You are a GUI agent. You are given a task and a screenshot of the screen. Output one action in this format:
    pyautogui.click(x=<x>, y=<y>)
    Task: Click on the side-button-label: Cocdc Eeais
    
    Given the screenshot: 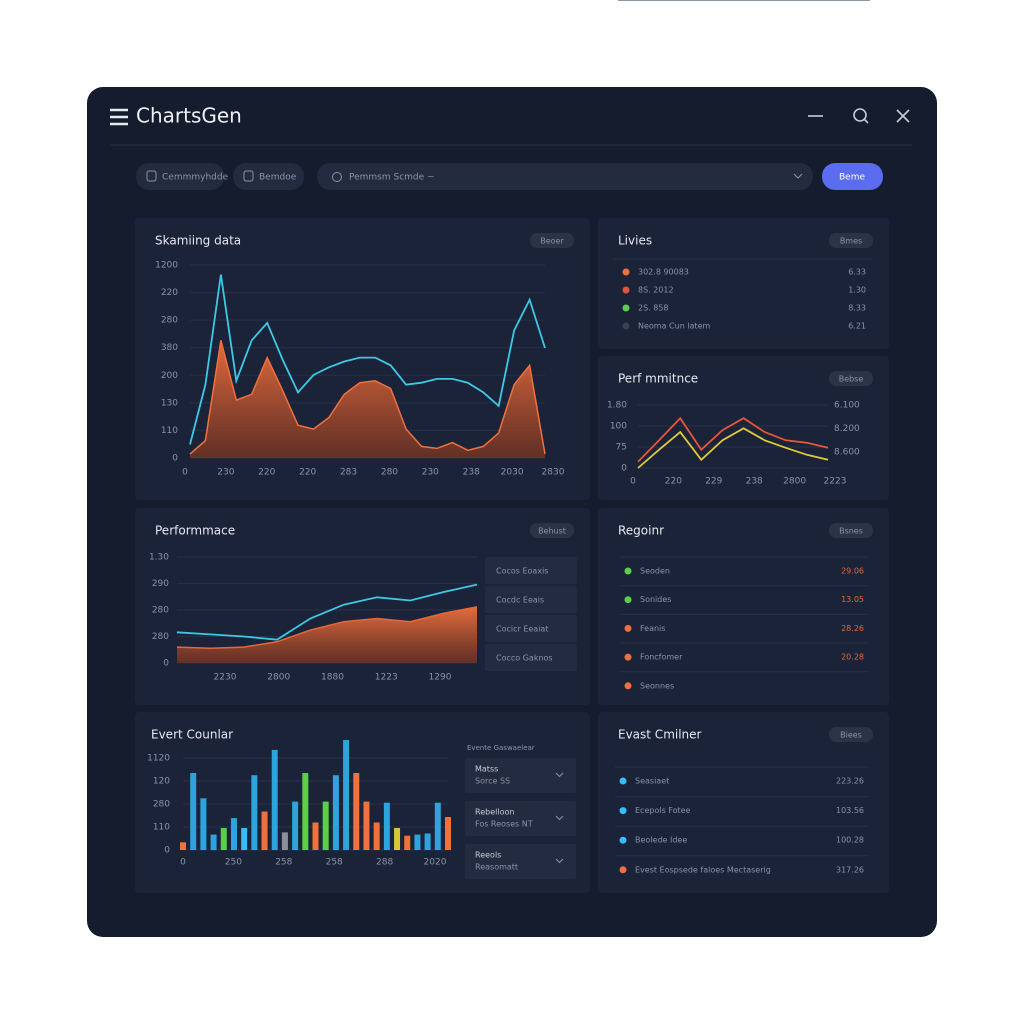 What is the action you would take?
    pyautogui.click(x=520, y=600)
    